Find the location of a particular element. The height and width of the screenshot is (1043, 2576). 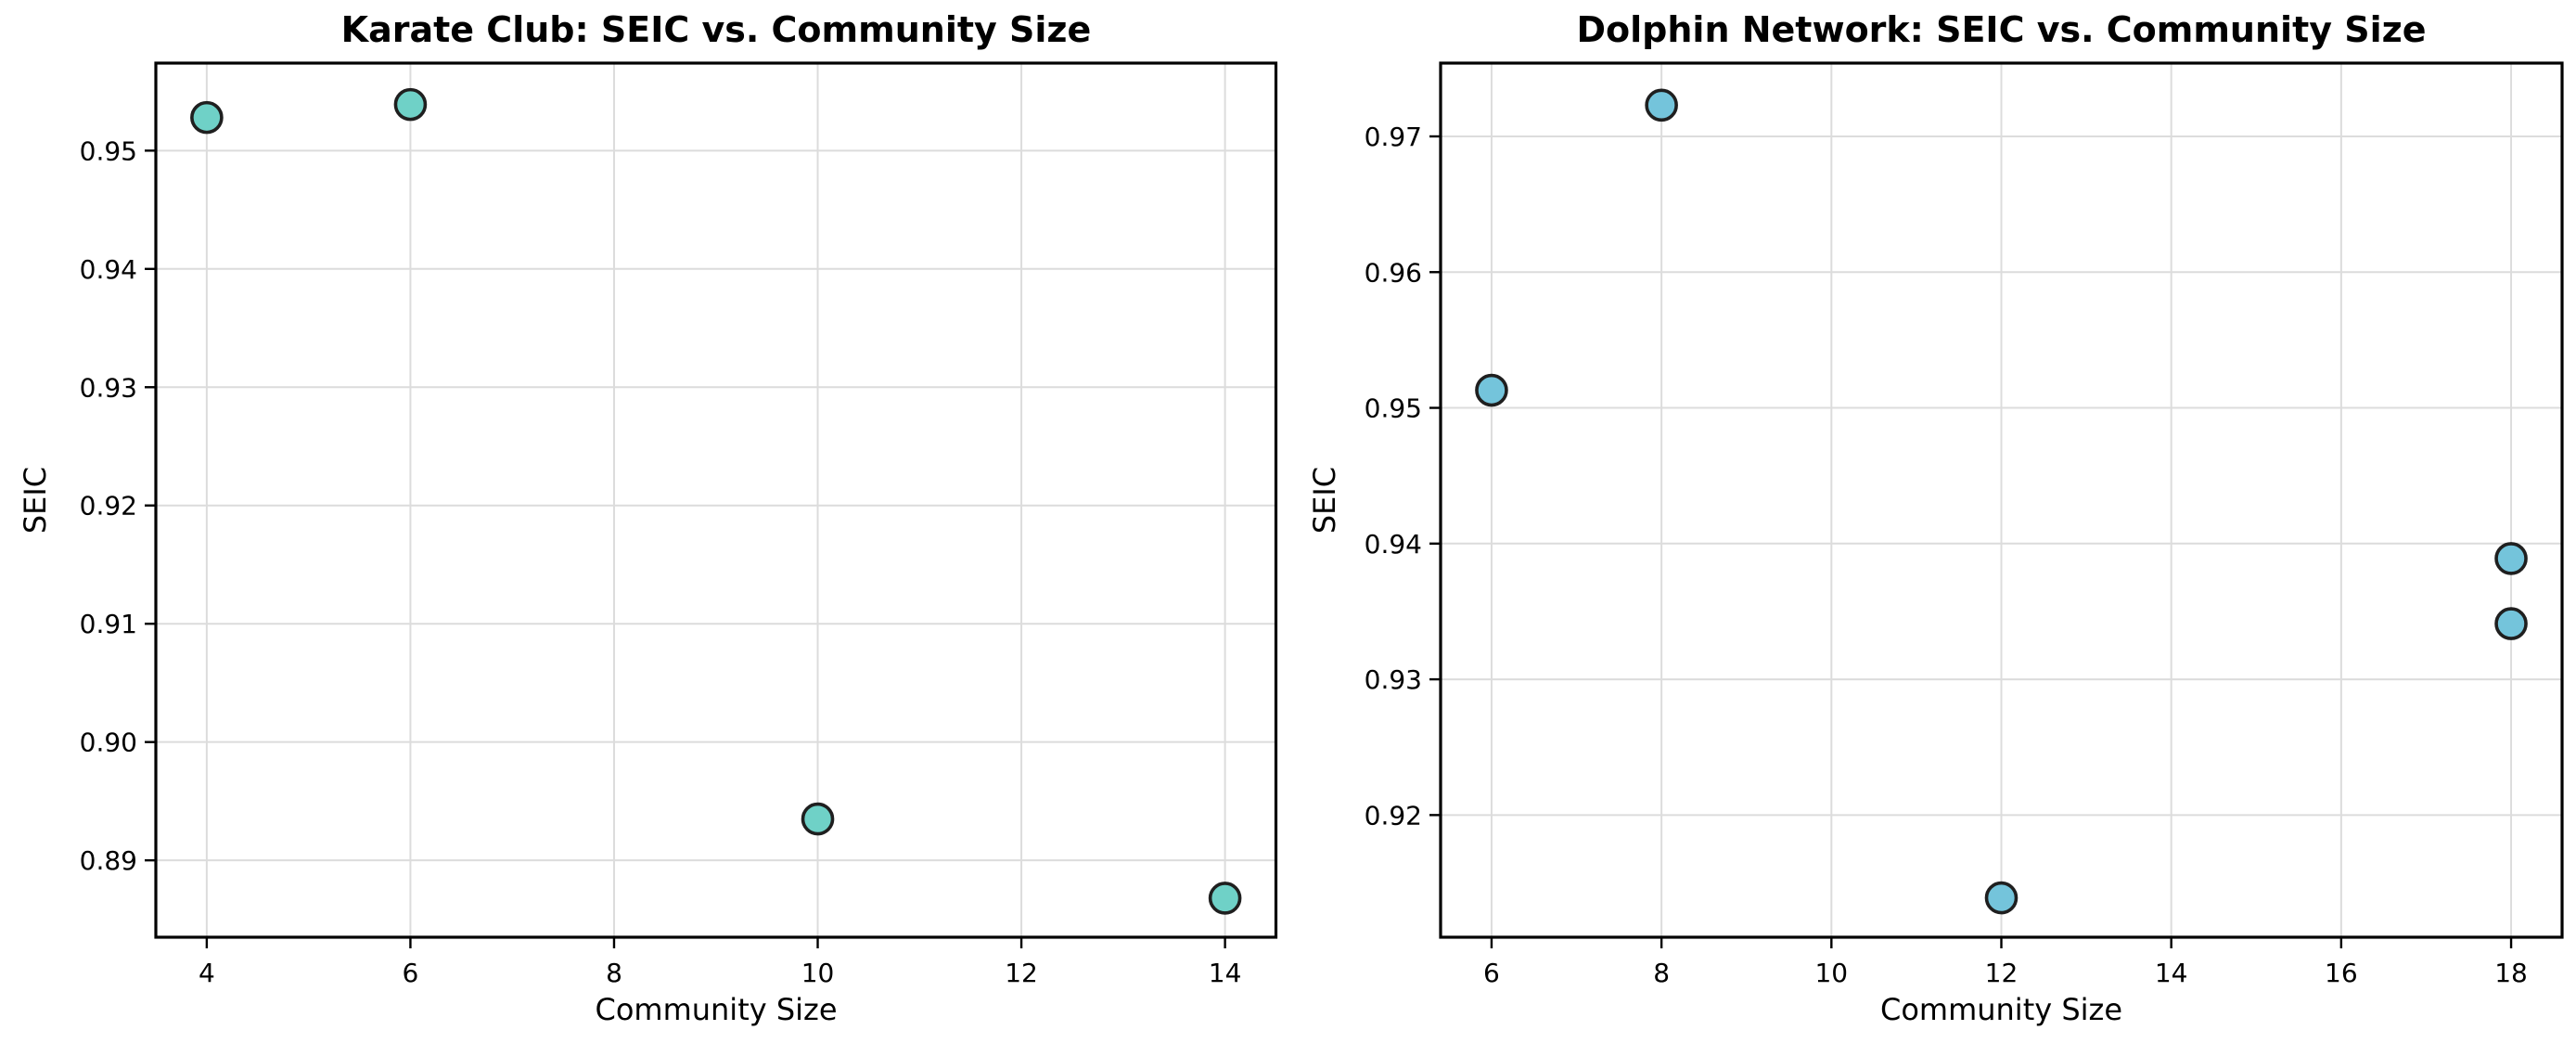

karate-x-tick-label: 4 is located at coordinates (207, 973).